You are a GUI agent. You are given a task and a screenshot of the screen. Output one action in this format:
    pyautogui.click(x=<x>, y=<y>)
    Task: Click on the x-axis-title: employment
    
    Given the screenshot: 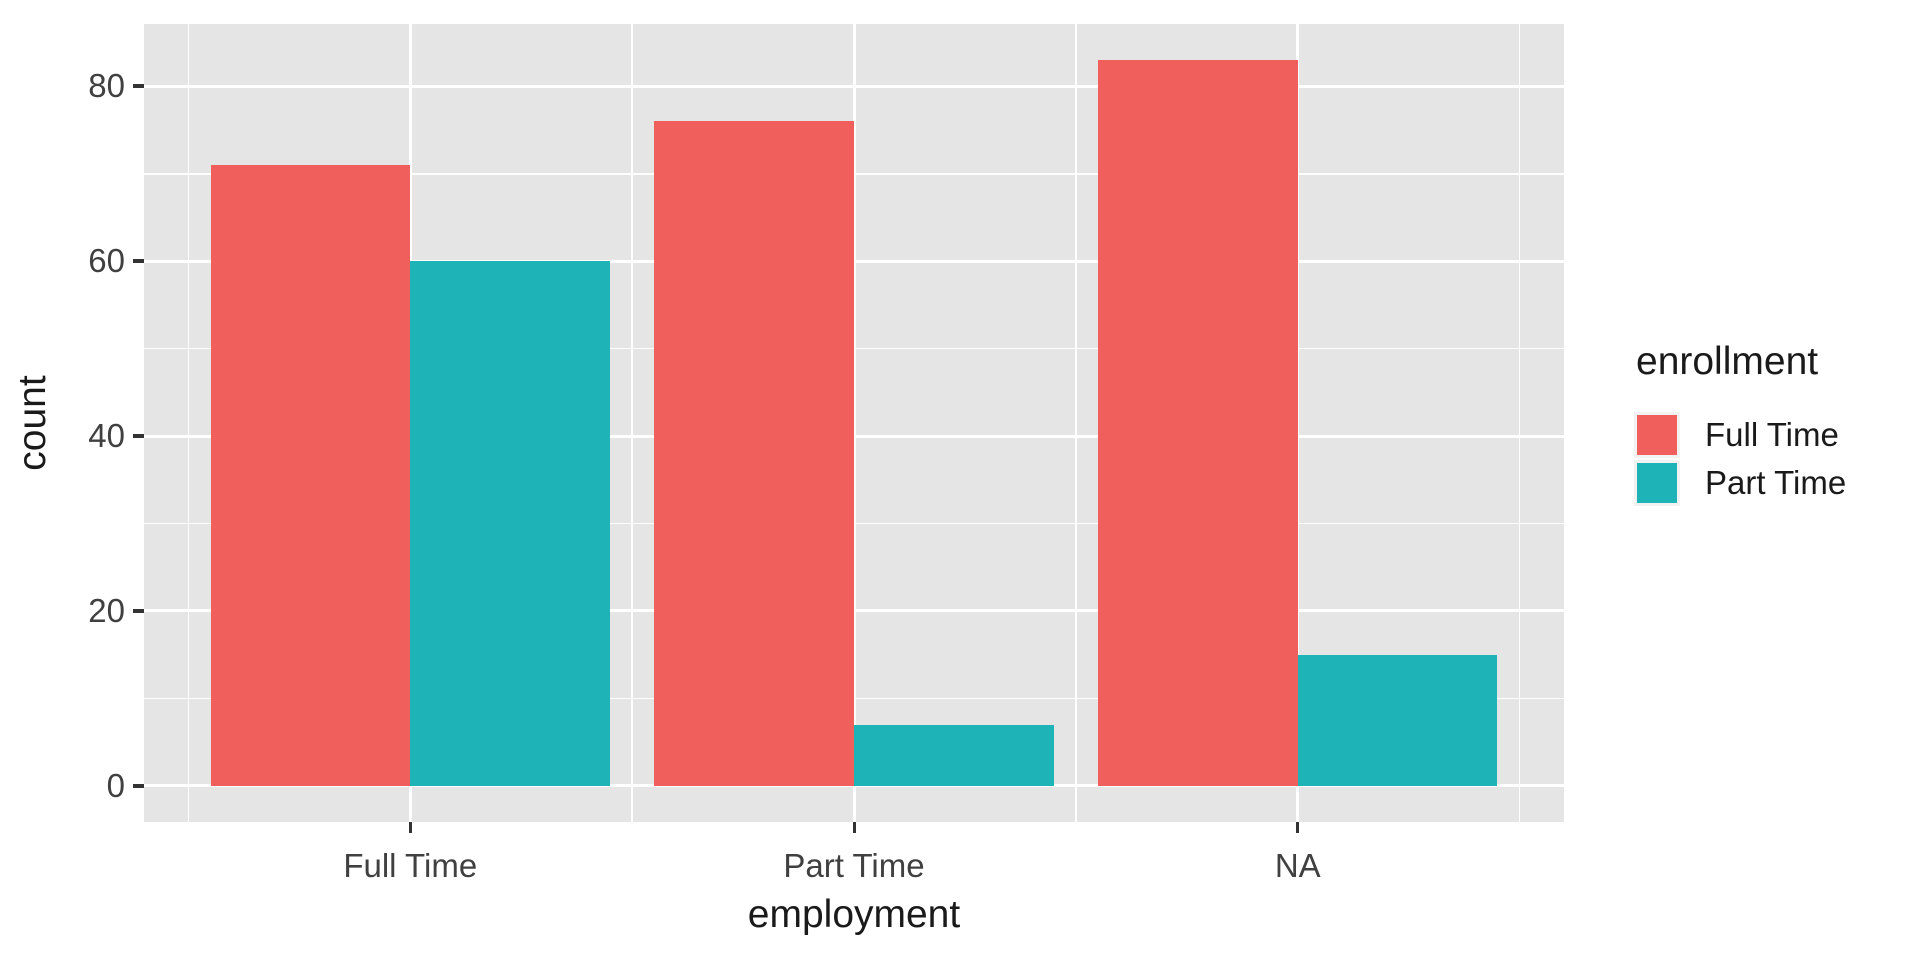 What is the action you would take?
    pyautogui.click(x=854, y=914)
    